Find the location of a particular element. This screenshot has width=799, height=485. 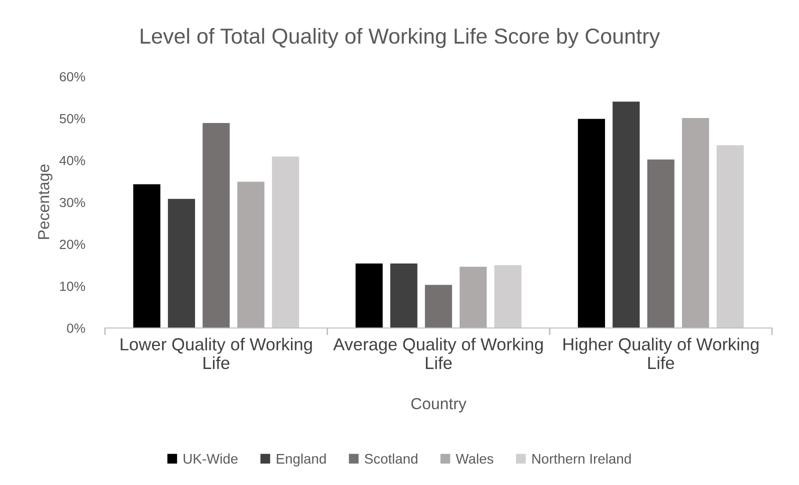

legend-label: UK-Wide is located at coordinates (211, 459).